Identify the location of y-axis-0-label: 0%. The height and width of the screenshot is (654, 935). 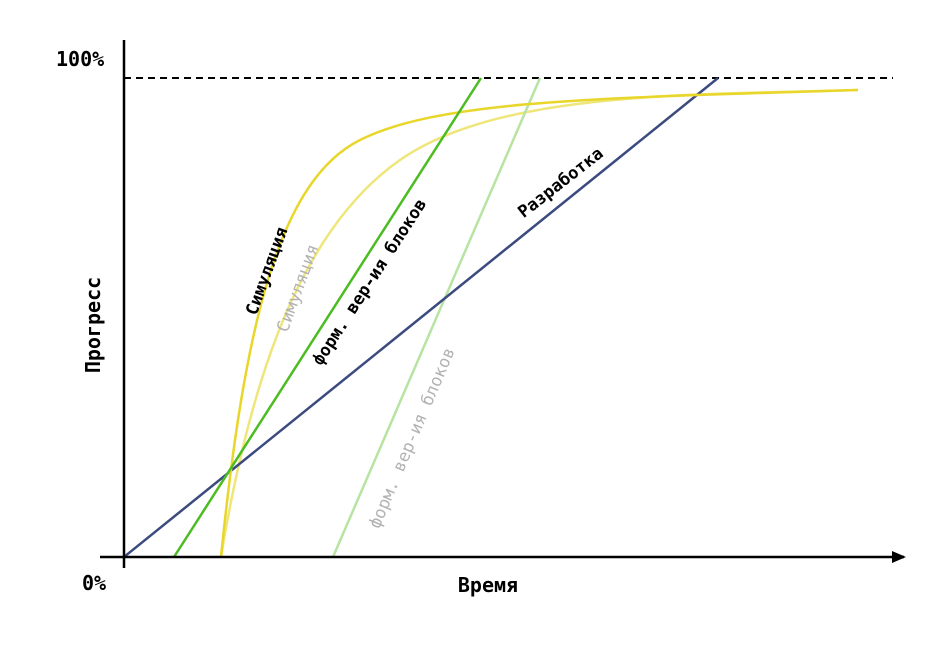
(94, 583).